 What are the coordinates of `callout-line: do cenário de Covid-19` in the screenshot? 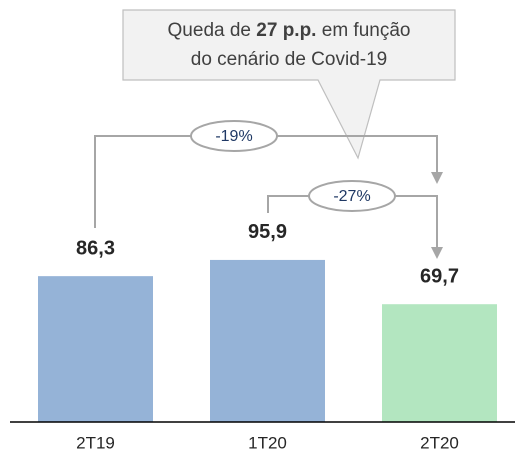 It's located at (289, 59).